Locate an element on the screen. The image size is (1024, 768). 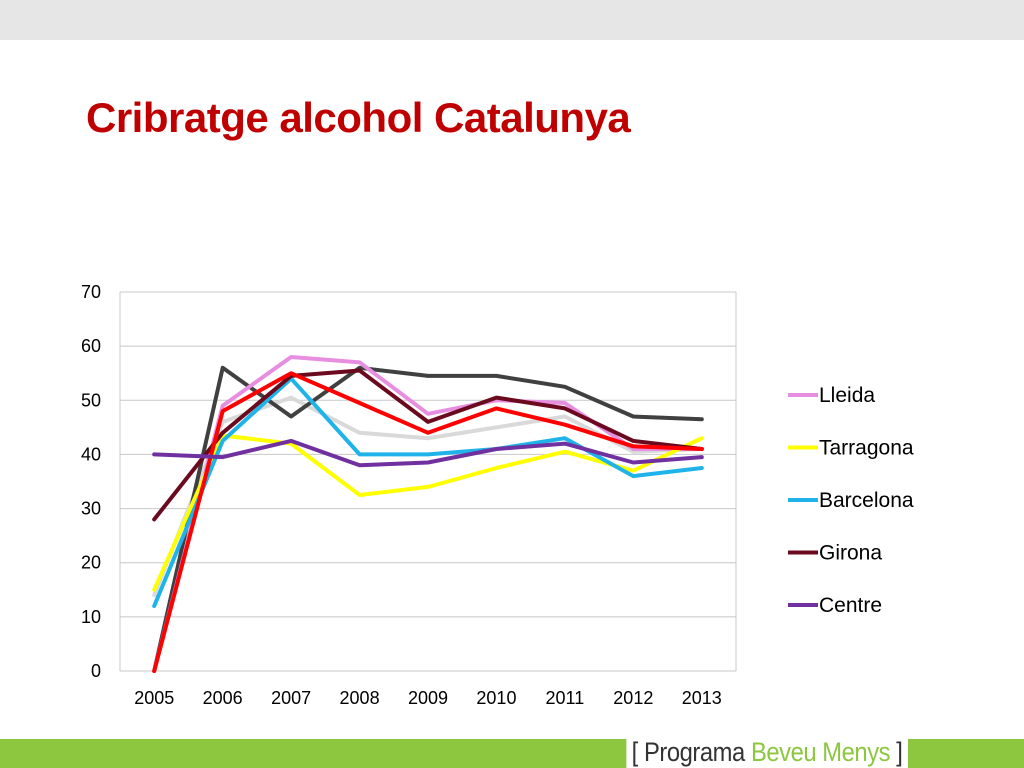
legend-label: Barcelona is located at coordinates (866, 500).